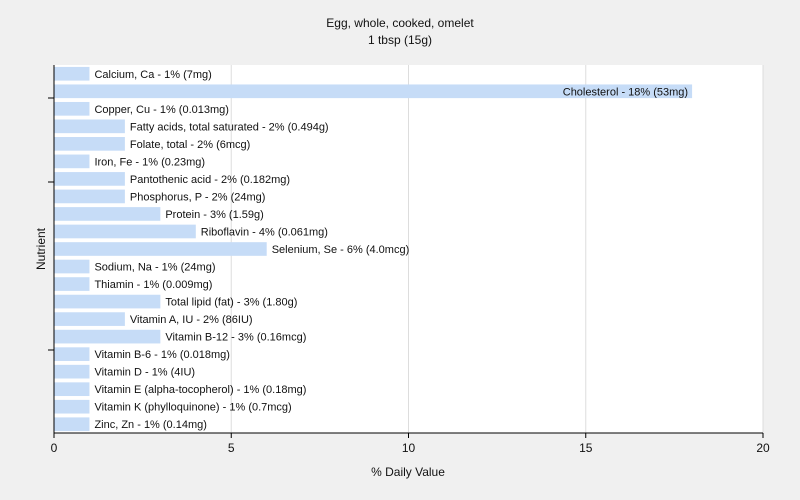 The width and height of the screenshot is (800, 500). I want to click on x-tick-label: 0, so click(54, 448).